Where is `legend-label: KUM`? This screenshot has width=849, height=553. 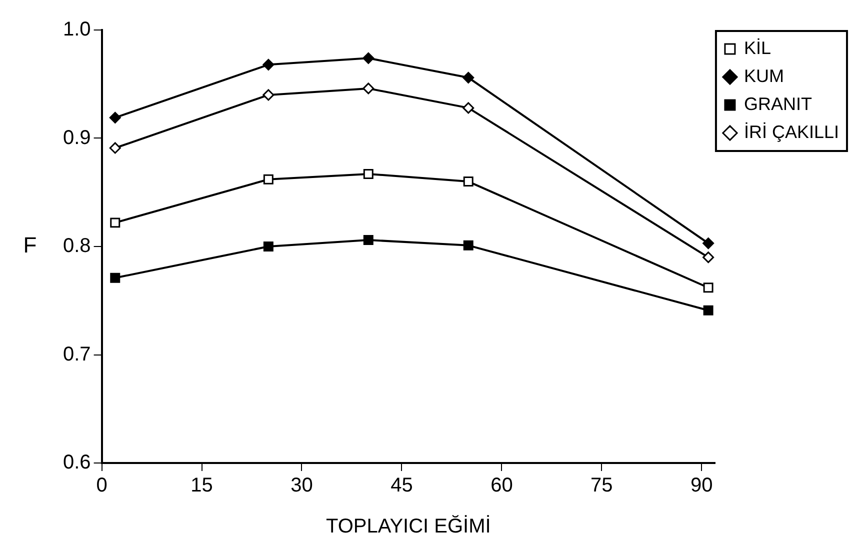
legend-label: KUM is located at coordinates (764, 76).